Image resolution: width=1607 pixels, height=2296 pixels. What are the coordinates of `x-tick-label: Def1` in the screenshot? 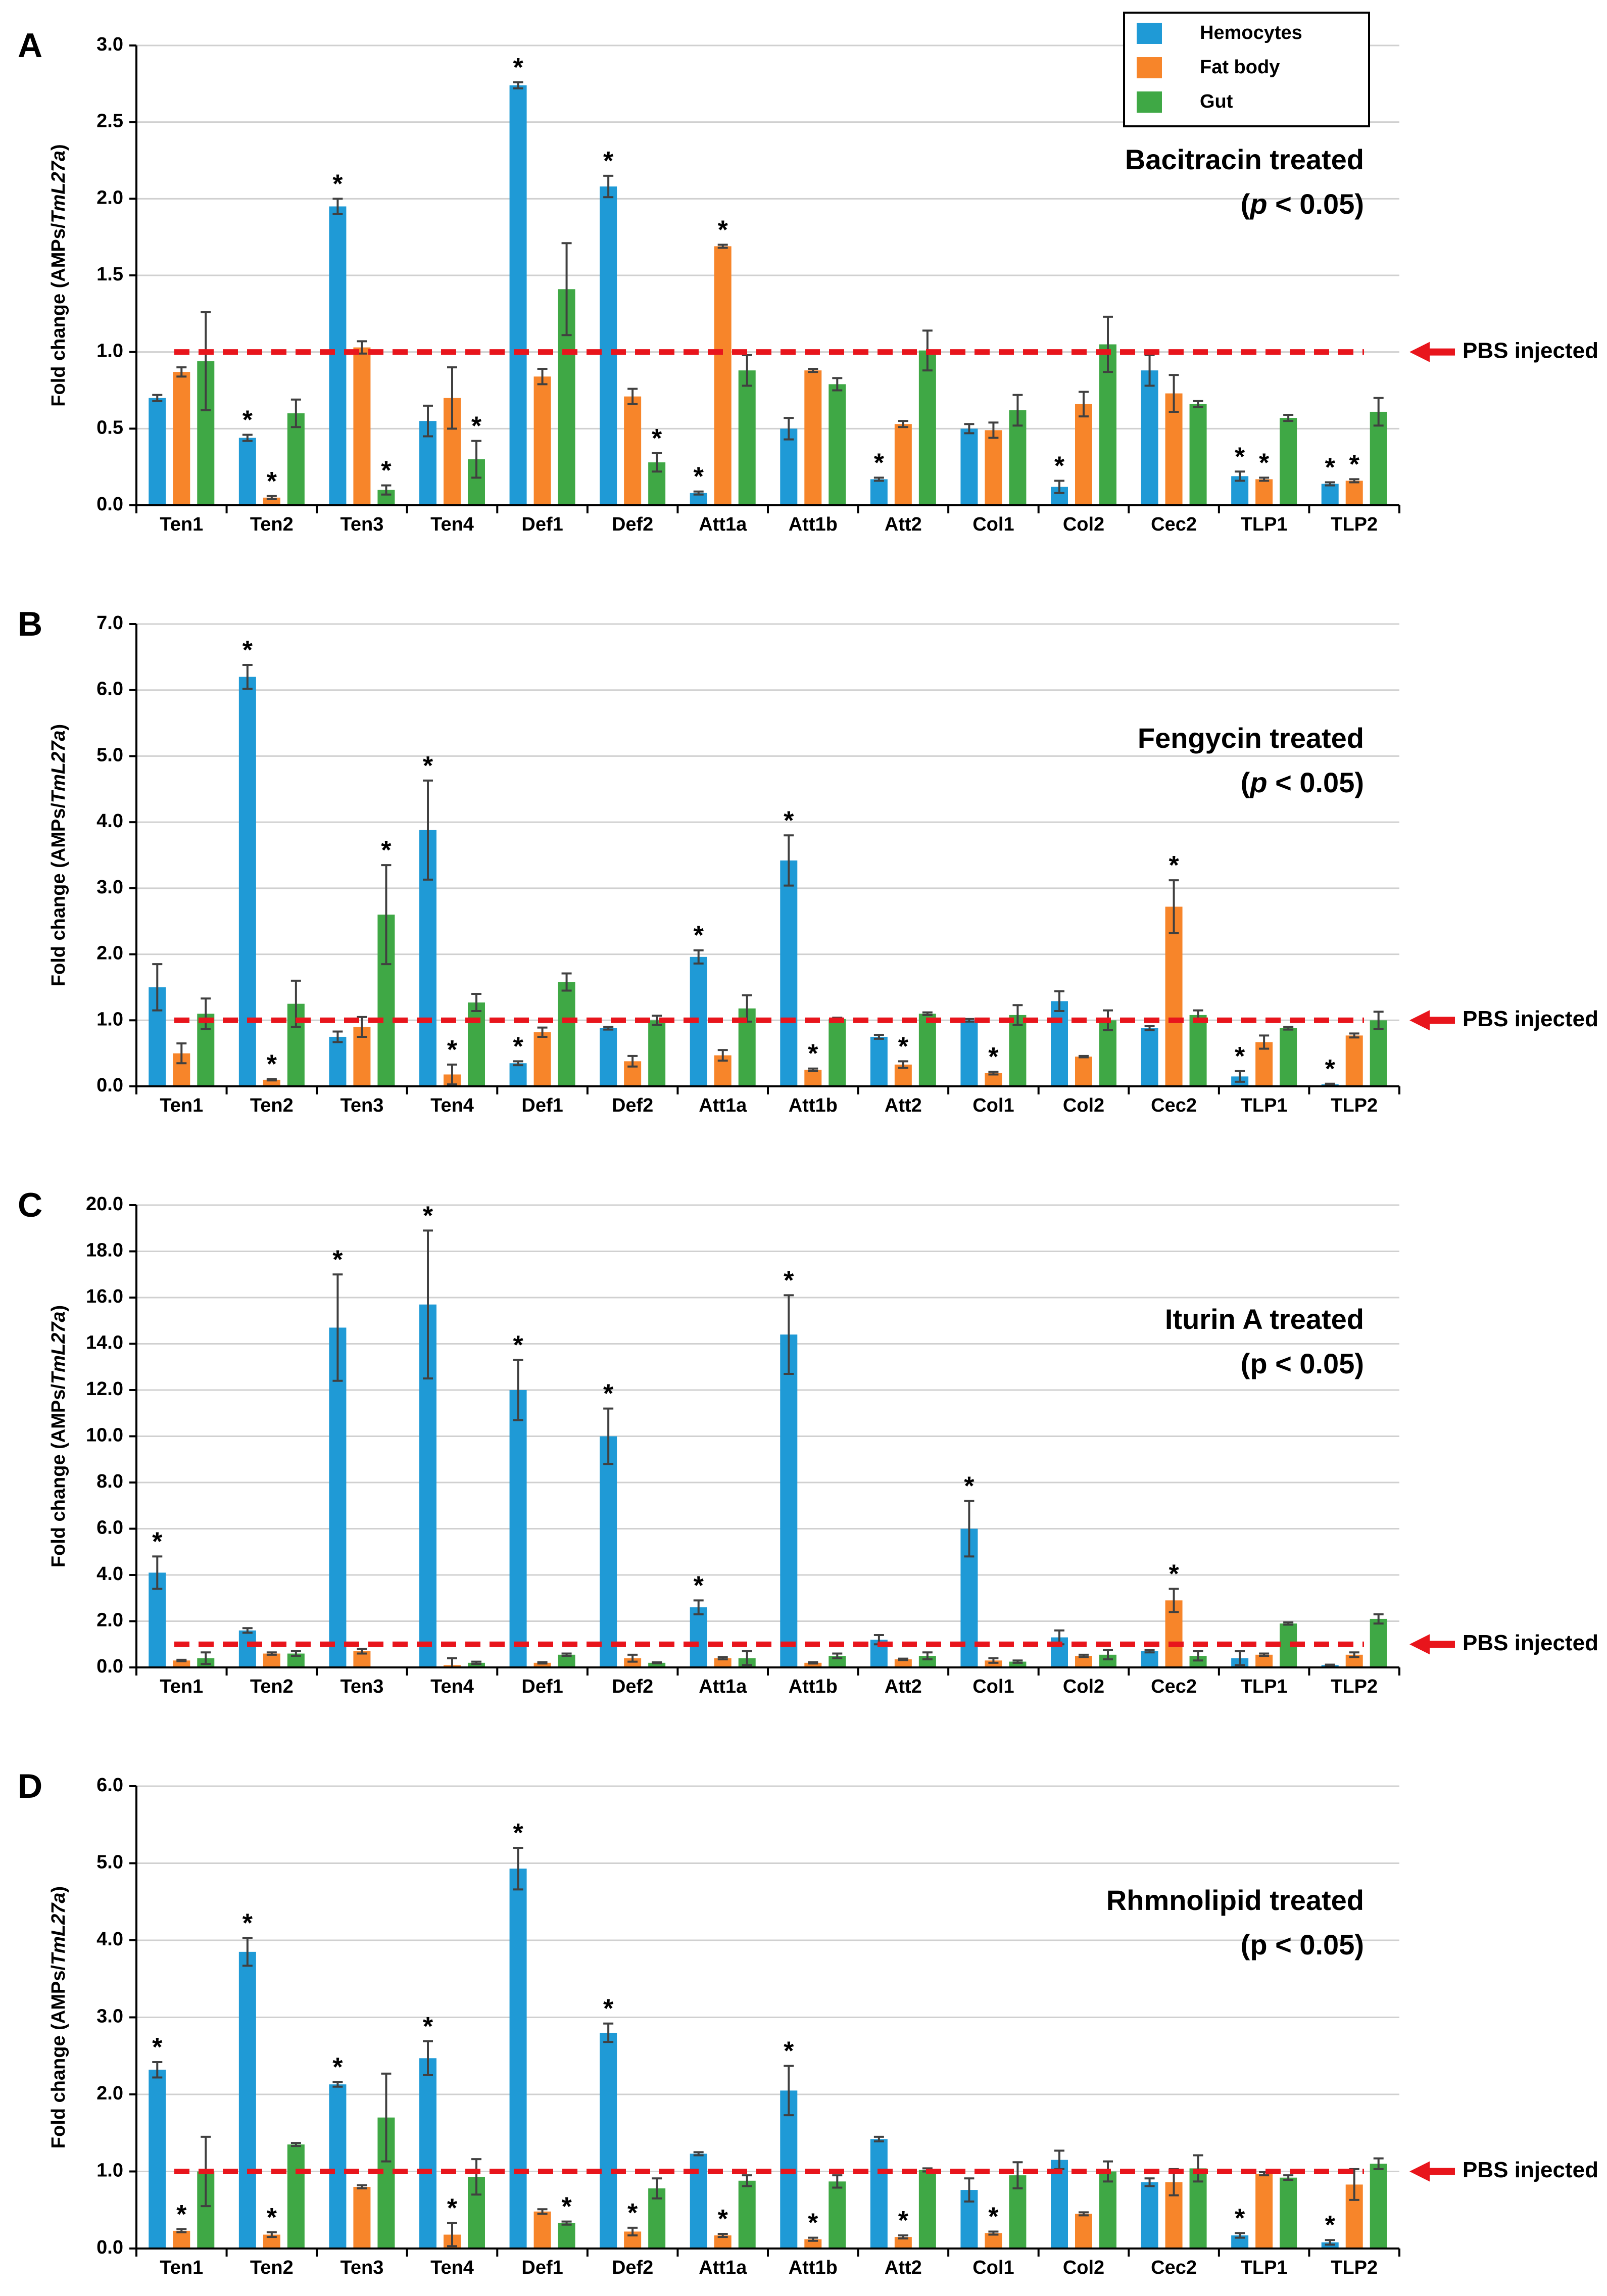 It's located at (542, 524).